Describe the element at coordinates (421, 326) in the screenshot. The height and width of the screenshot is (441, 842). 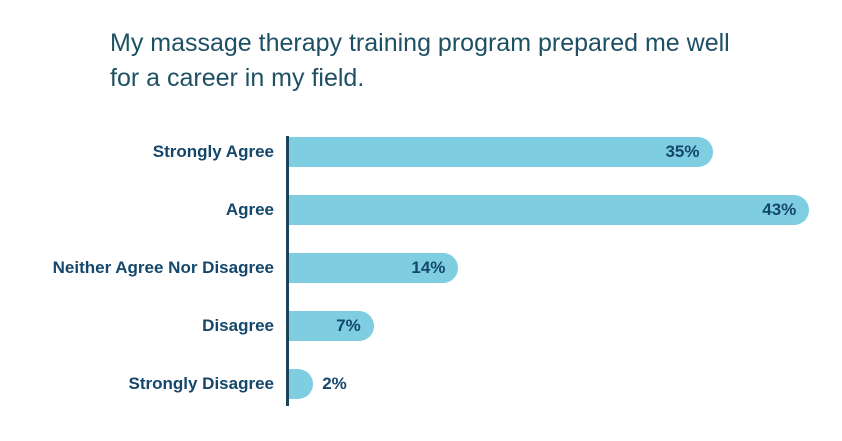
I see `bar-row-disagree: Disagree 7%` at that location.